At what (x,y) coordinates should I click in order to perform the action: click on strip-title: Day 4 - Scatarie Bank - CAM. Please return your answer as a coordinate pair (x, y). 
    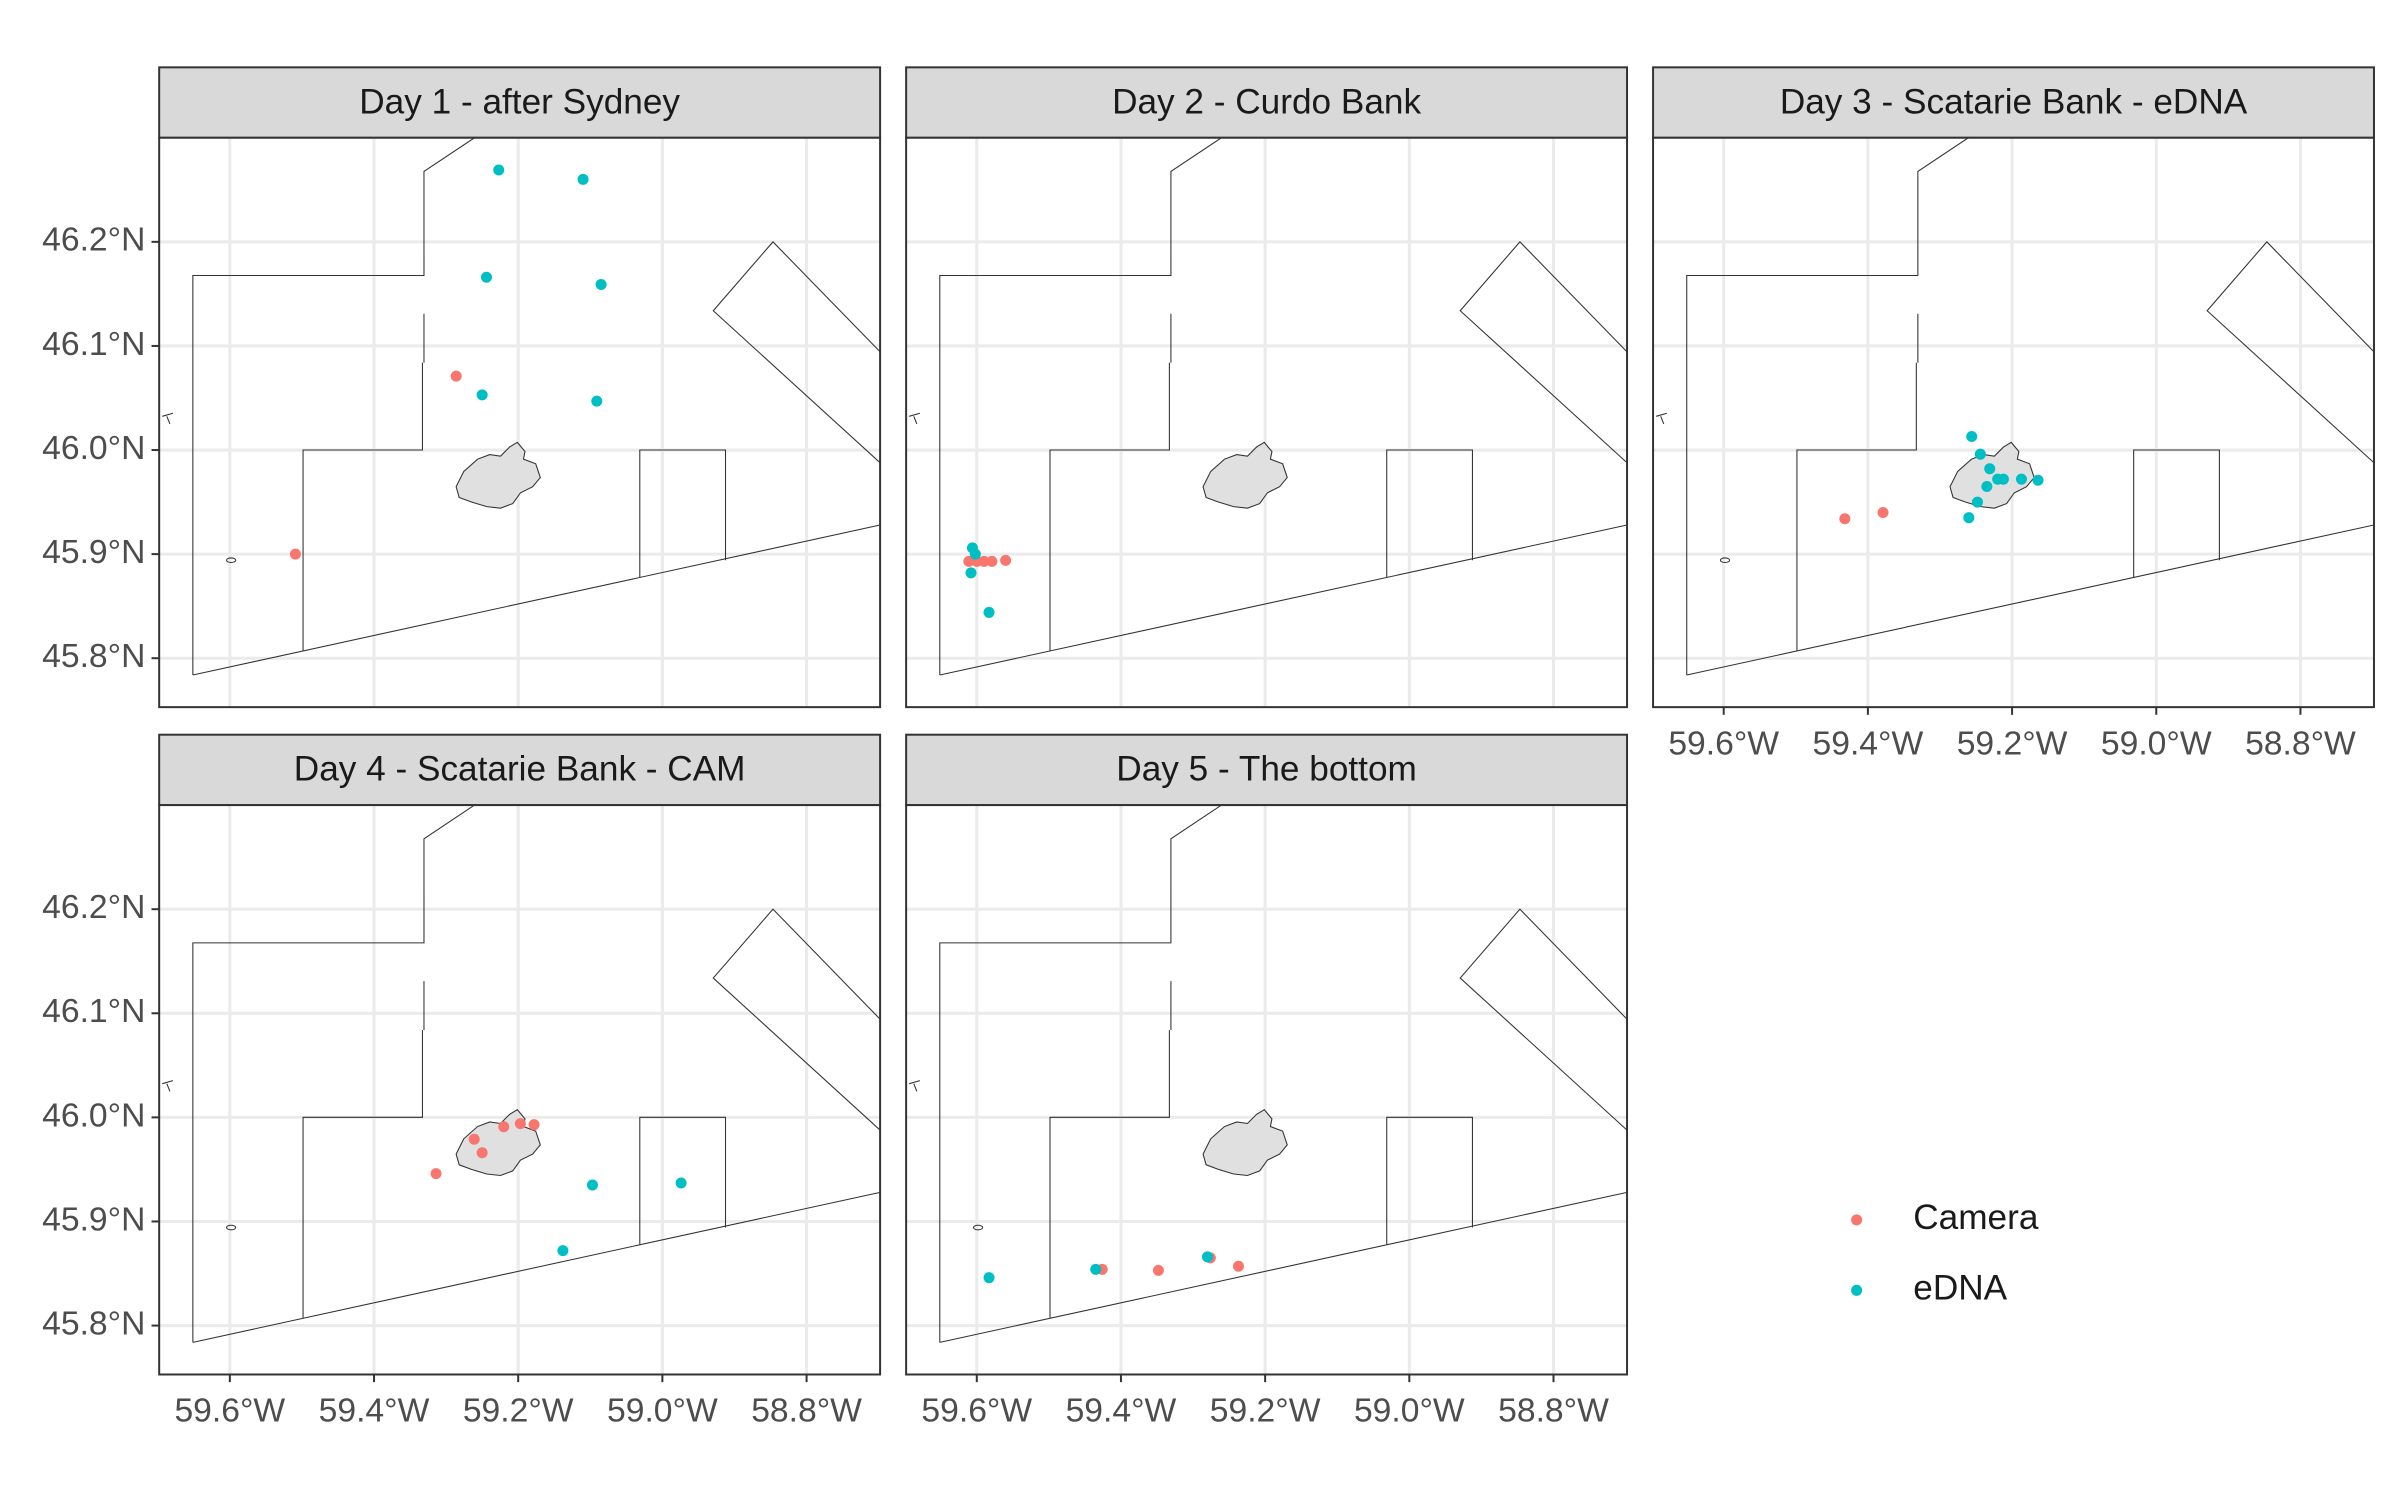
    Looking at the image, I should click on (520, 769).